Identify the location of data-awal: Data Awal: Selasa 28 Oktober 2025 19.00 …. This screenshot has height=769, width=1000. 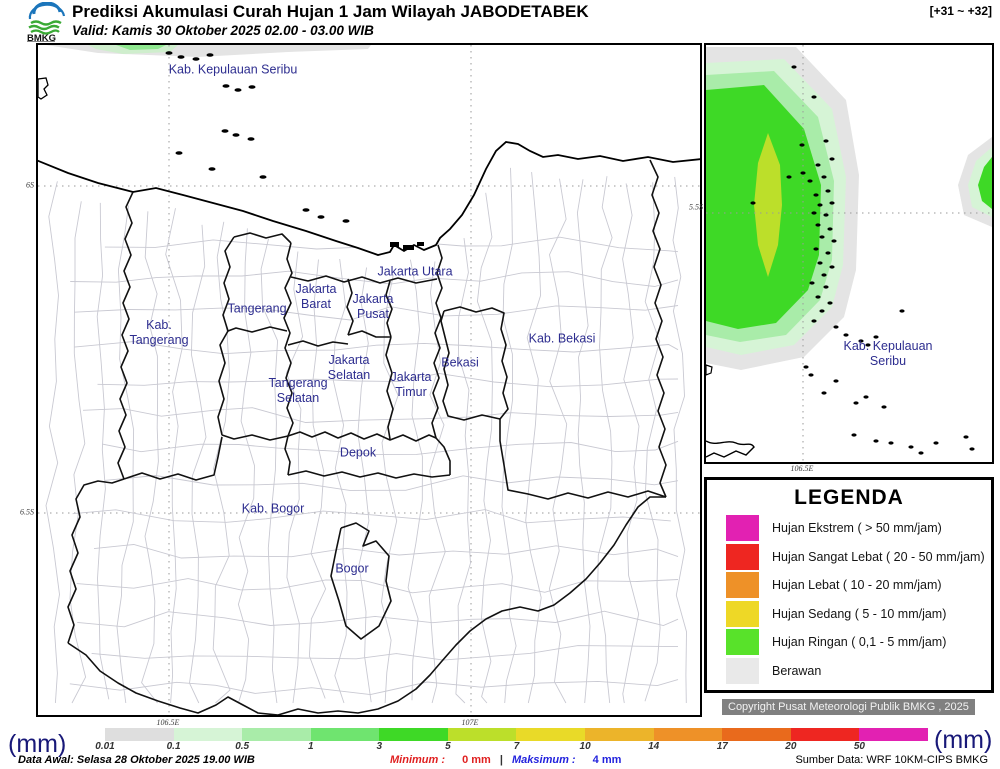
(136, 760).